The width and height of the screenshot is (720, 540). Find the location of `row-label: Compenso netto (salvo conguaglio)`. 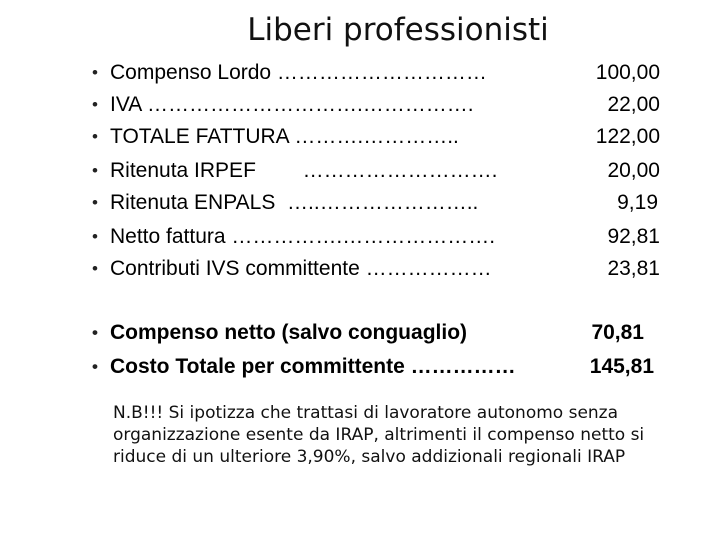

row-label: Compenso netto (salvo conguaglio) is located at coordinates (289, 332).